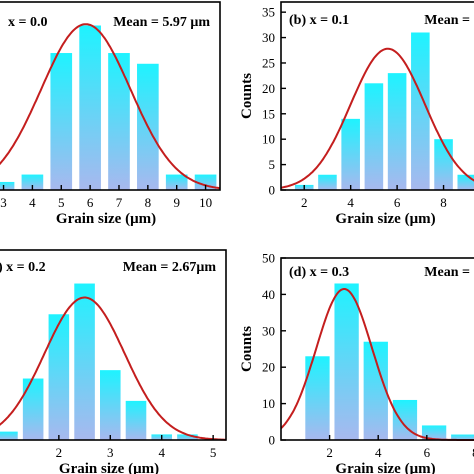  Describe the element at coordinates (268, 294) in the screenshot. I see `y-tick-label: 40` at that location.